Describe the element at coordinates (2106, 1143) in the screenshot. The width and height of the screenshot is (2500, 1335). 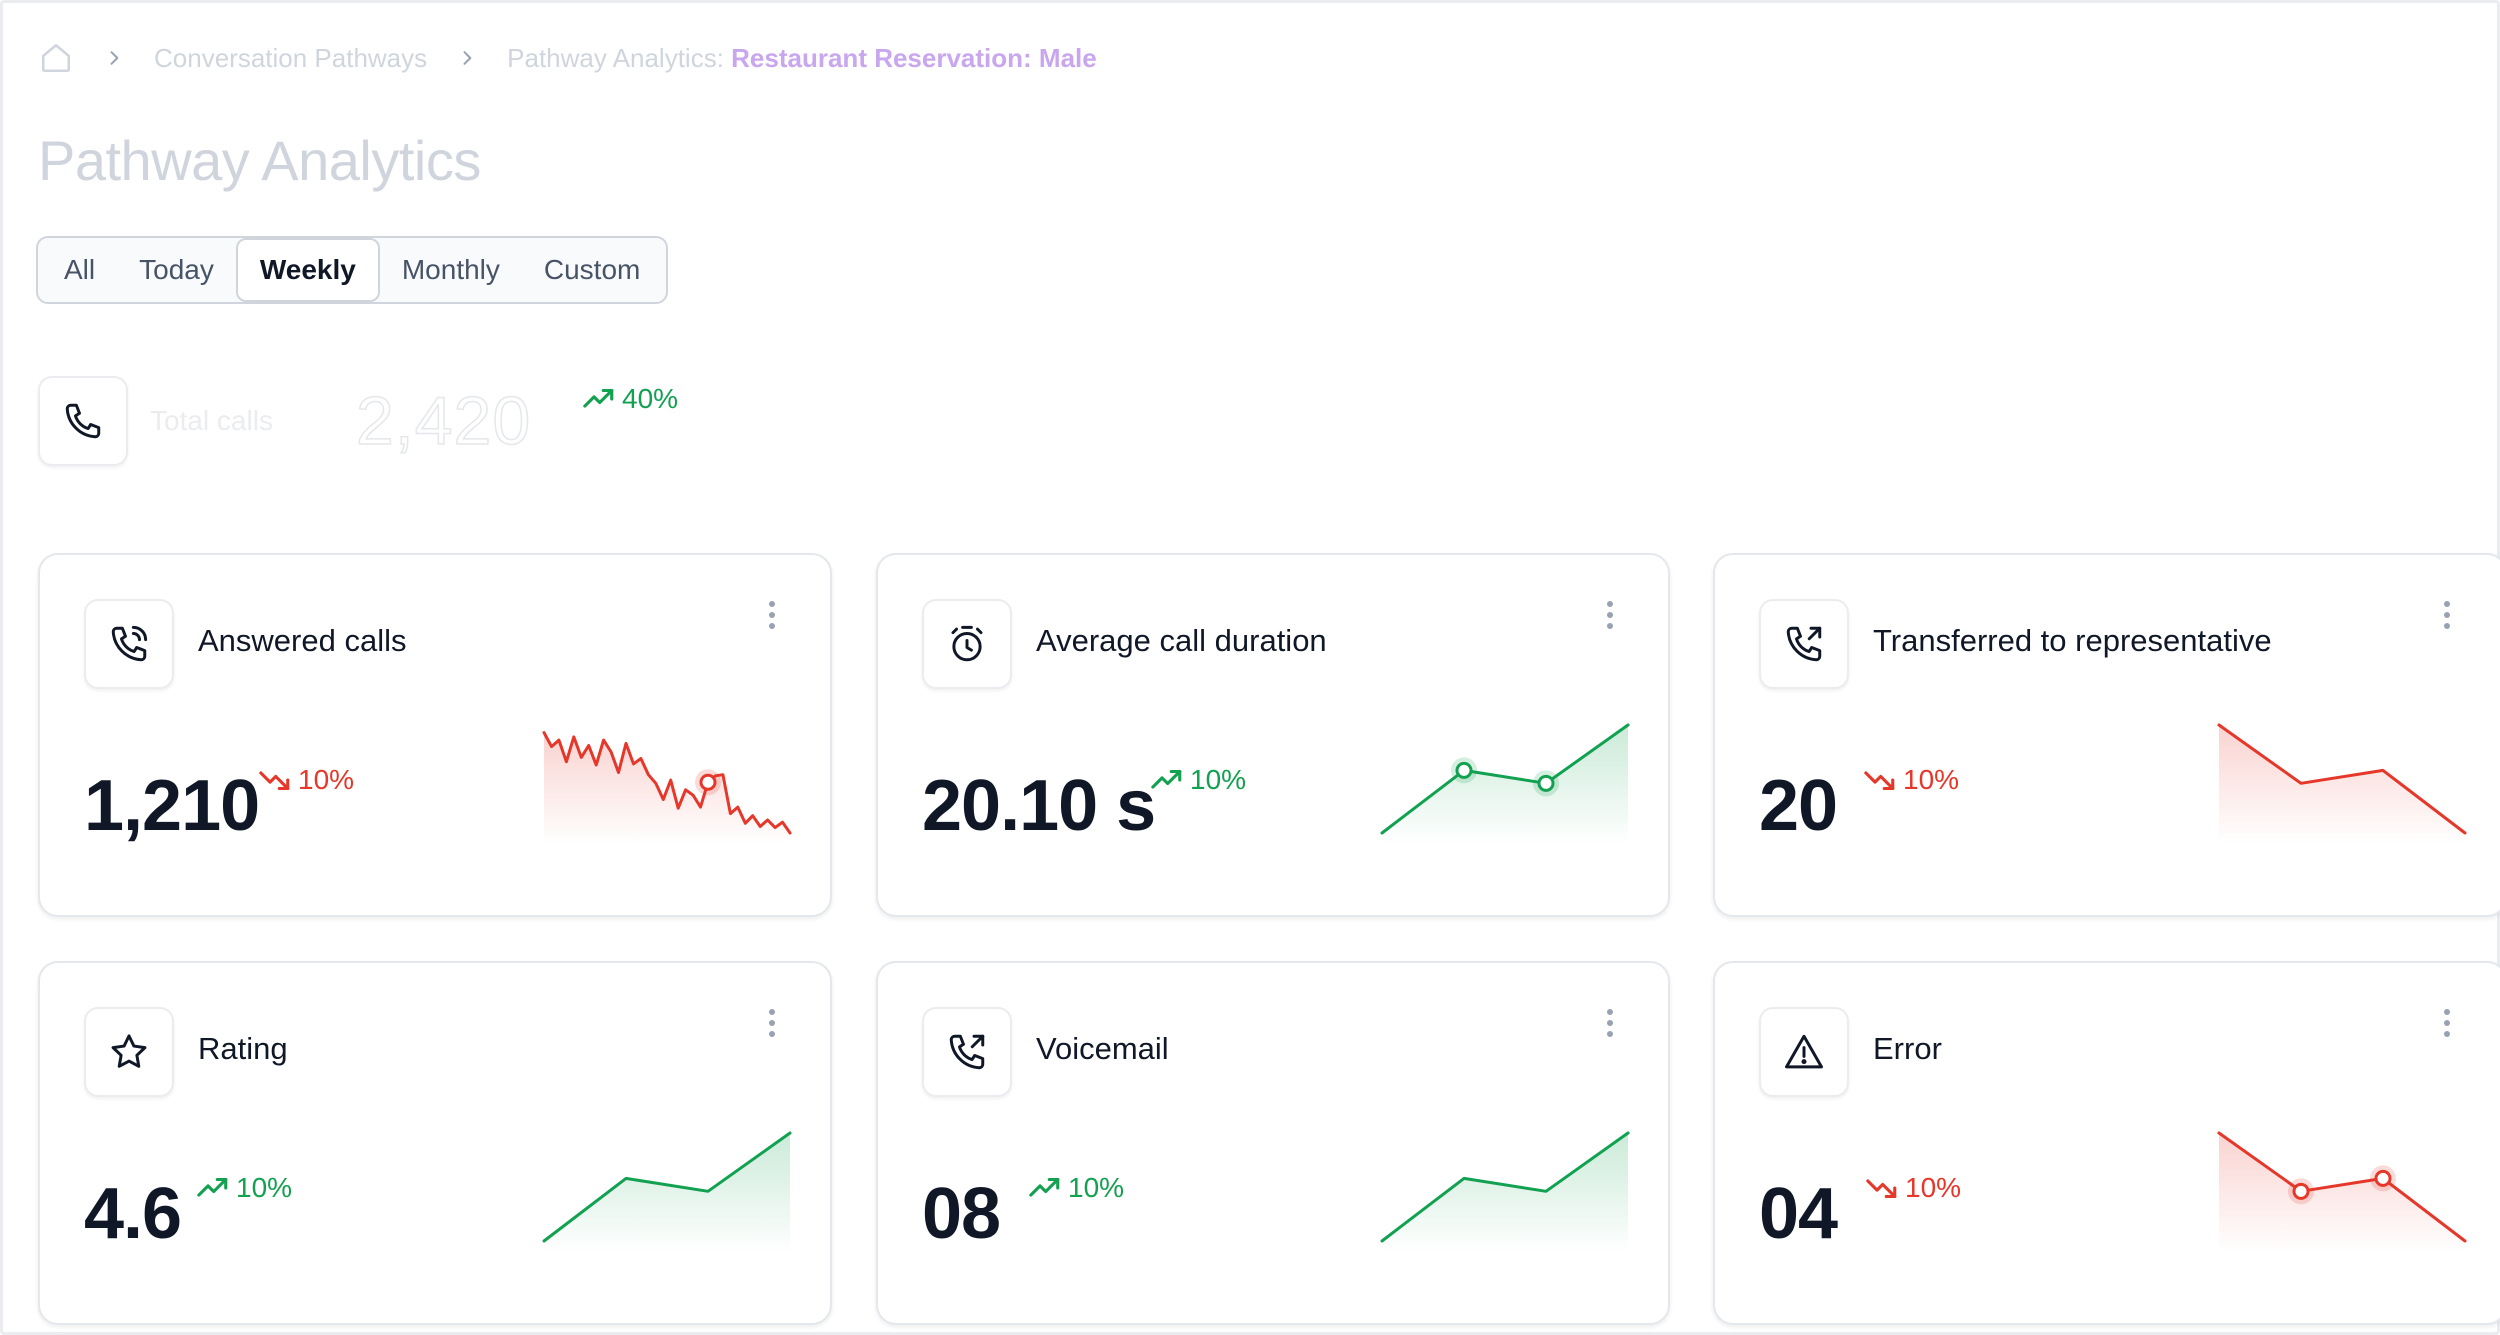
I see `card-error: Error 04 10%` at that location.